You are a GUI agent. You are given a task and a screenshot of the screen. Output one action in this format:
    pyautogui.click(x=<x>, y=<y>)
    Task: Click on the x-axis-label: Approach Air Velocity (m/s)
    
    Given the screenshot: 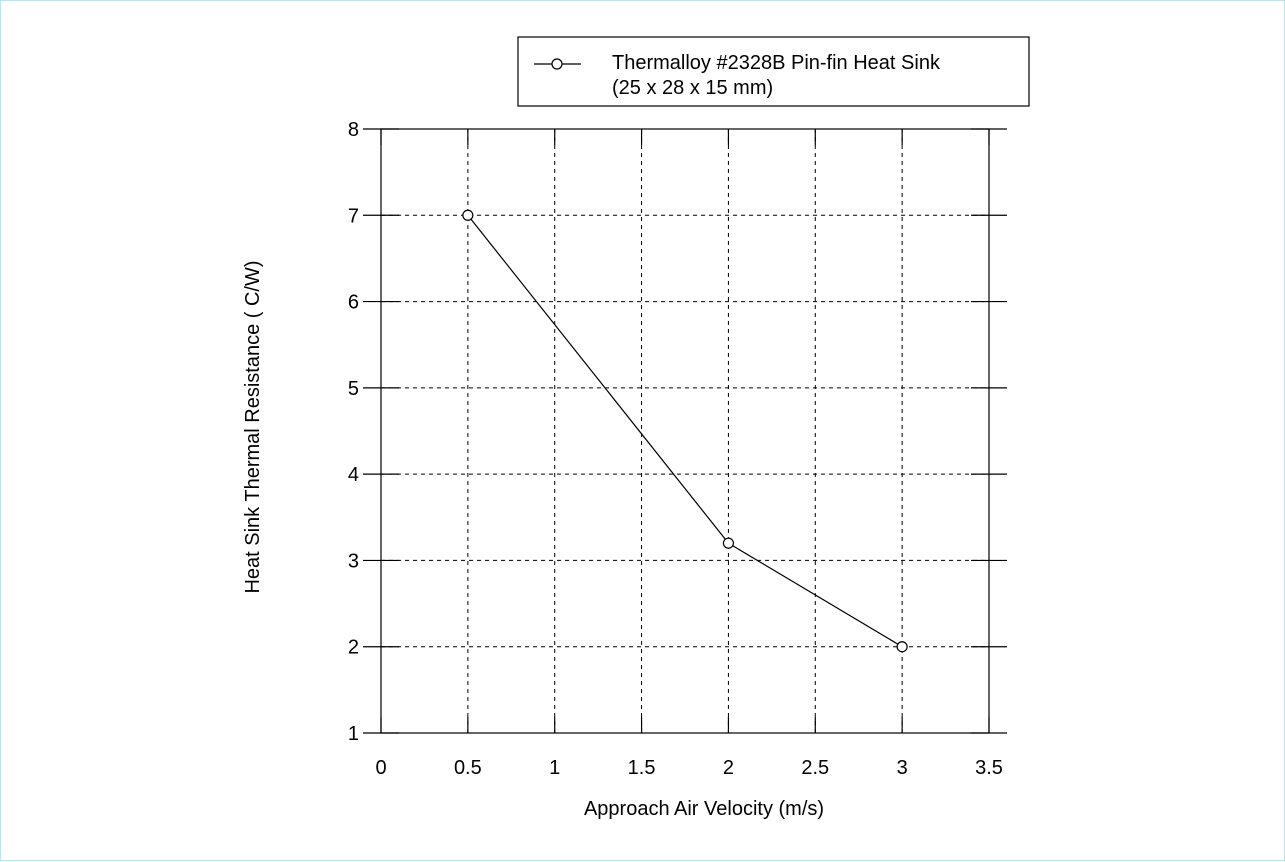 What is the action you would take?
    pyautogui.click(x=704, y=809)
    